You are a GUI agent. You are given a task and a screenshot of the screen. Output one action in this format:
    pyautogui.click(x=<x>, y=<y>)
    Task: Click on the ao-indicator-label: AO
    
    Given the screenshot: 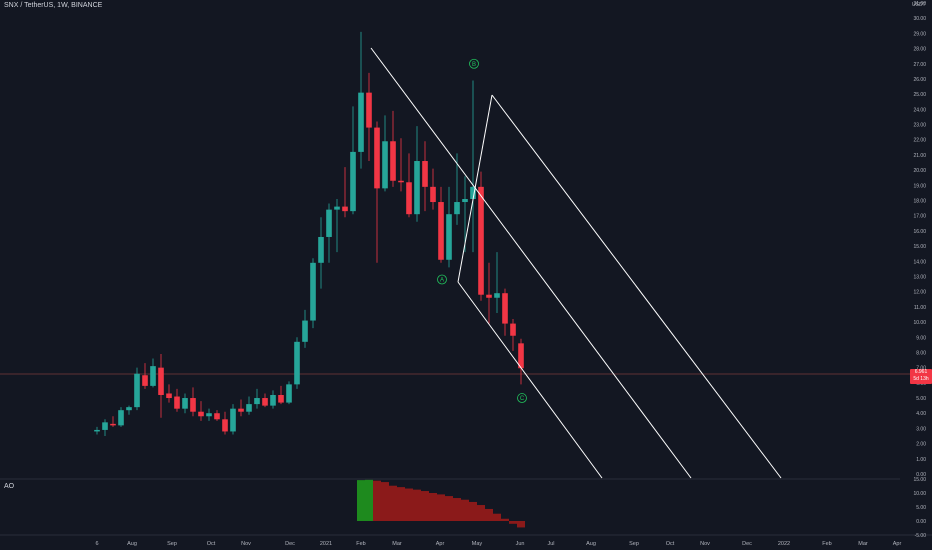 What is the action you would take?
    pyautogui.click(x=9, y=486)
    